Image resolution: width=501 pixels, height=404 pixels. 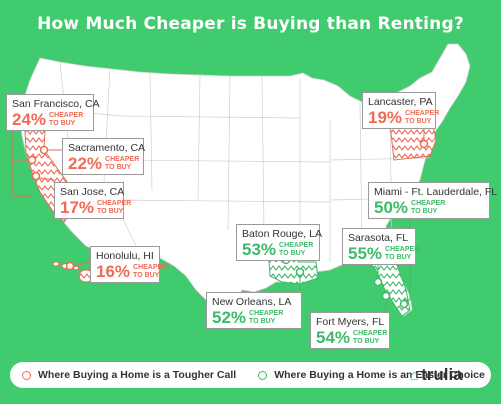 I want to click on callout-city: Honolulu, HI, so click(x=125, y=256).